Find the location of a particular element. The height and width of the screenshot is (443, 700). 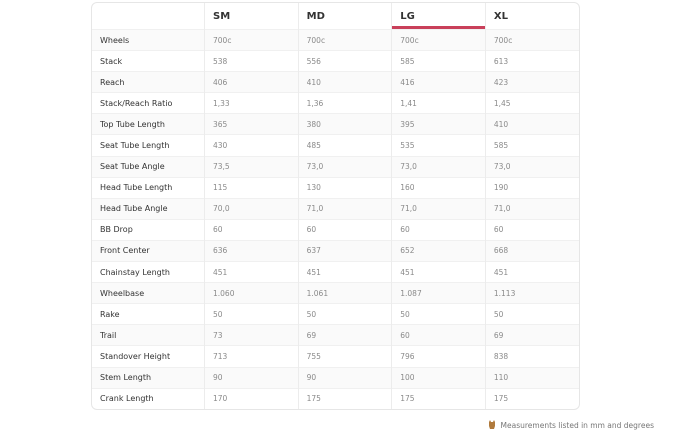

cell: 838 is located at coordinates (531, 356).